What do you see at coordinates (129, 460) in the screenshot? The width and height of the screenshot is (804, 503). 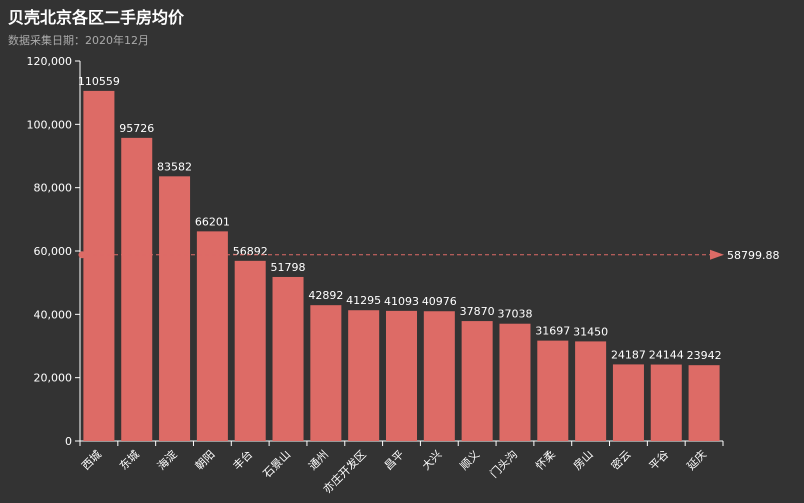 I see `x-category-label: 东城` at bounding box center [129, 460].